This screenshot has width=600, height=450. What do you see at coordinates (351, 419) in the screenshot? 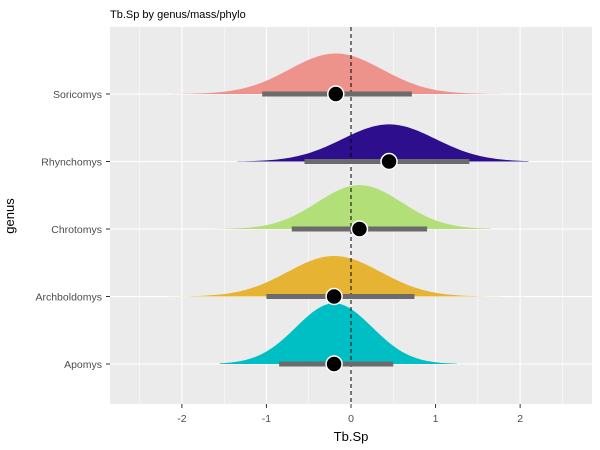
I see `x-tick-label: 0` at bounding box center [351, 419].